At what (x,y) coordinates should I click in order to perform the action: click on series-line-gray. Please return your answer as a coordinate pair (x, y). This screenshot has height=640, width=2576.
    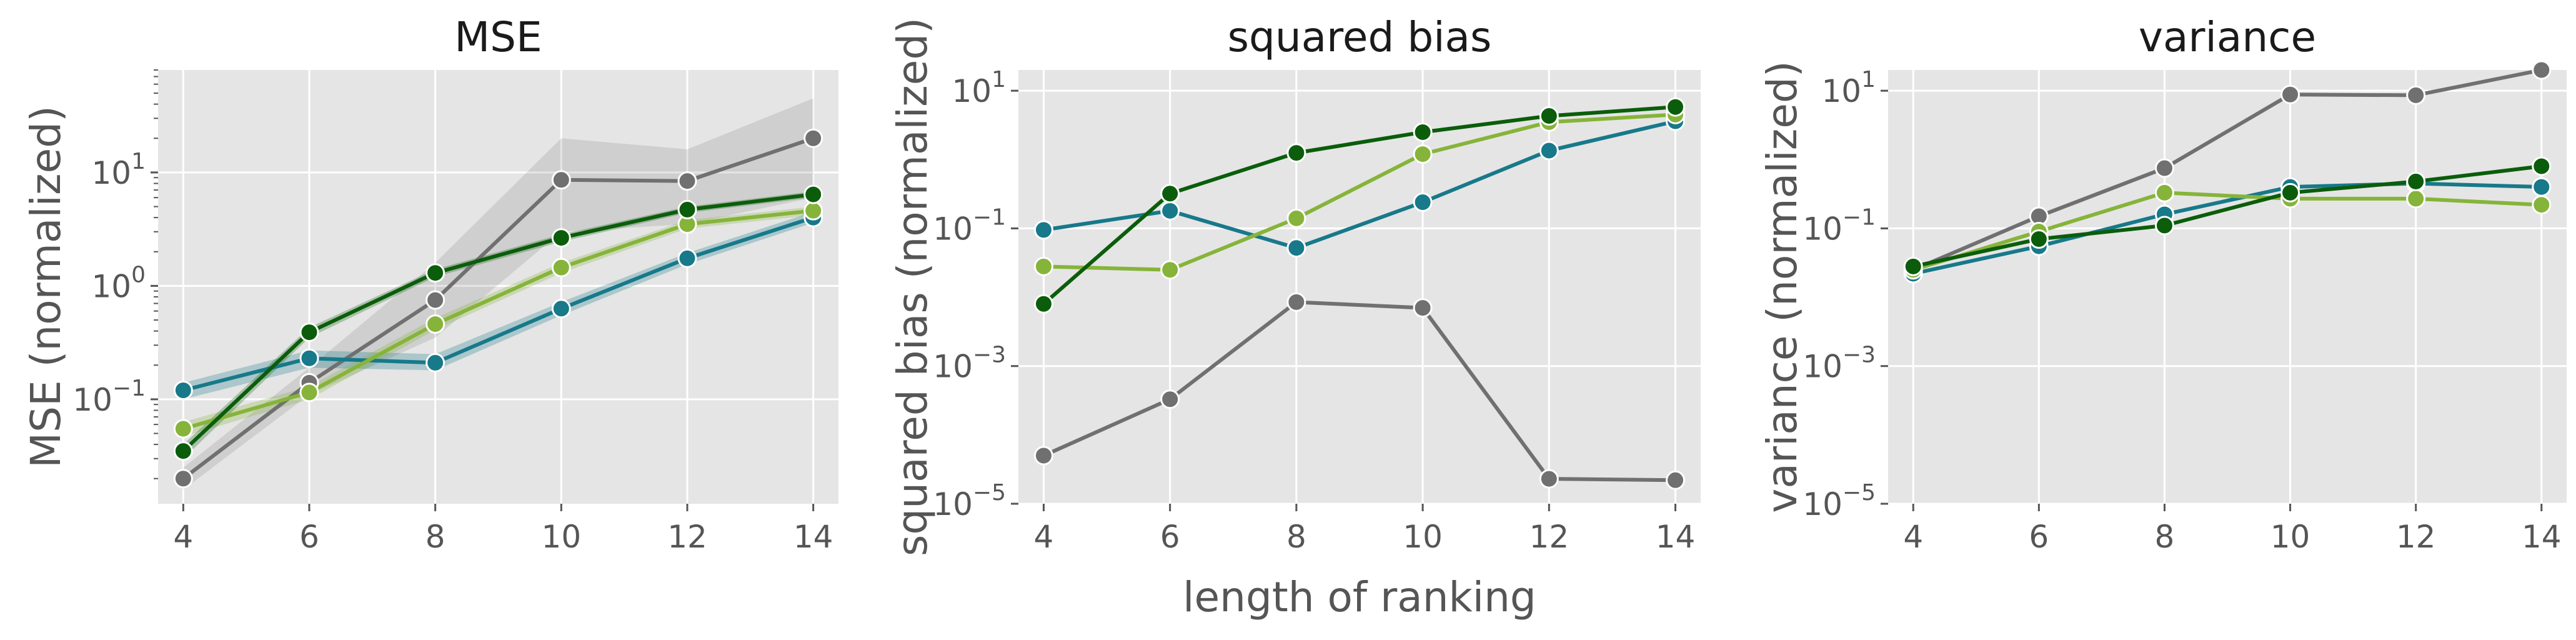
    Looking at the image, I should click on (1360, 391).